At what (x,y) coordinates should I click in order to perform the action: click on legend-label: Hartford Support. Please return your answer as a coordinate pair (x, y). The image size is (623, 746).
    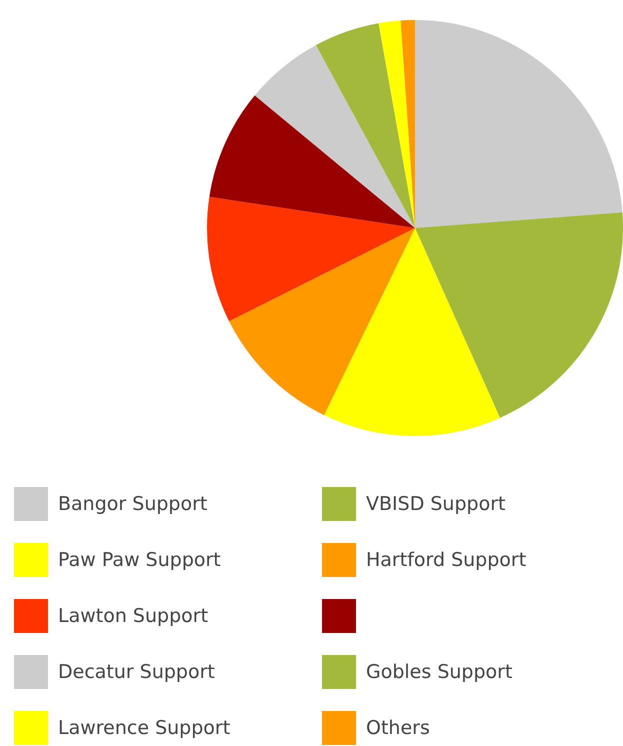
    Looking at the image, I should click on (446, 560).